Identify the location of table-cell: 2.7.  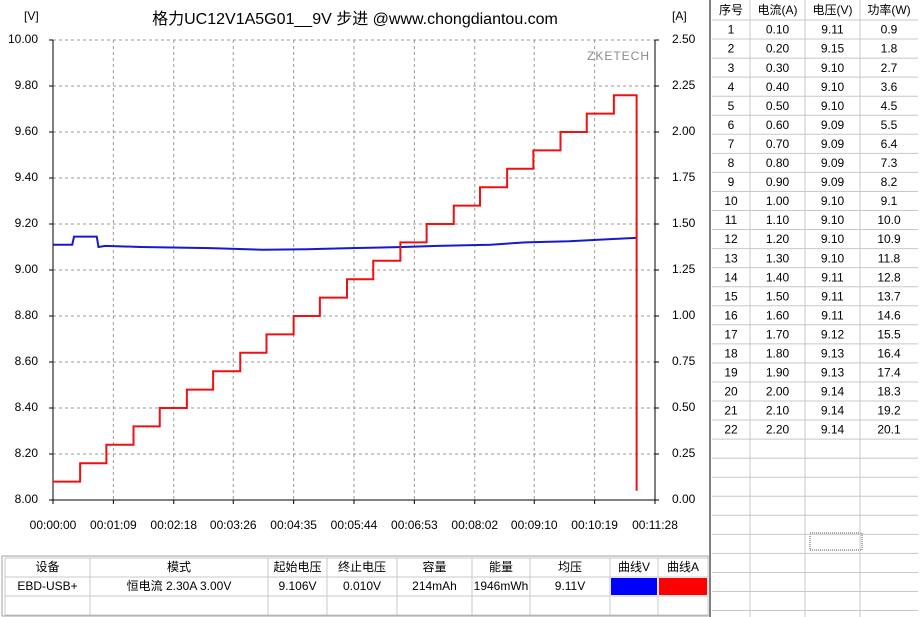
(889, 68).